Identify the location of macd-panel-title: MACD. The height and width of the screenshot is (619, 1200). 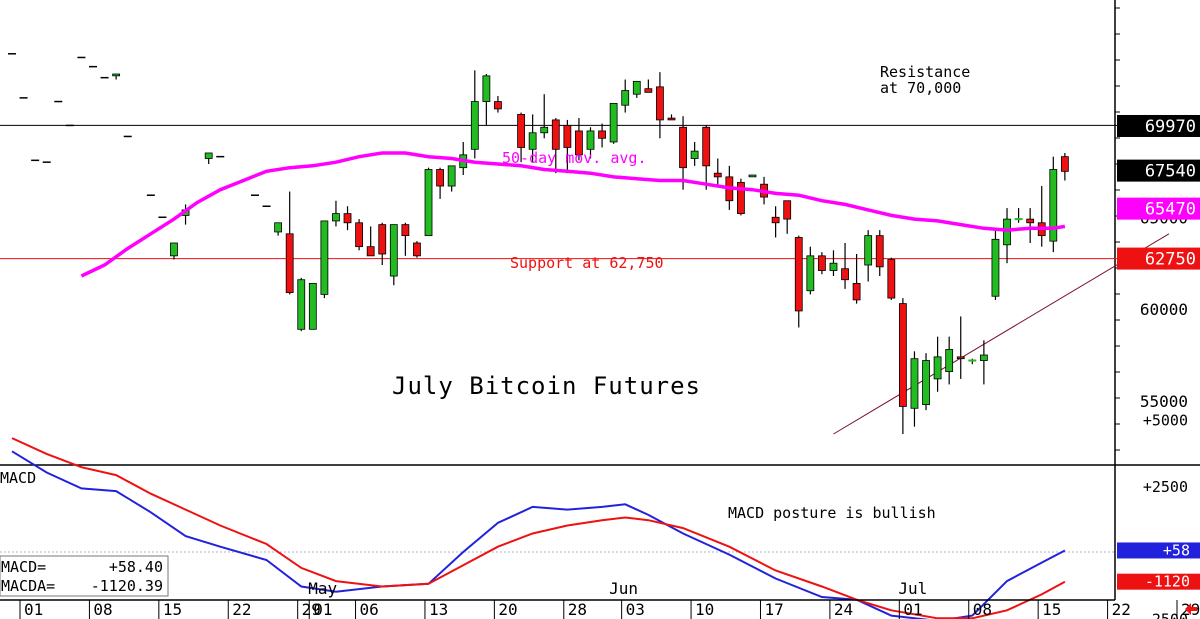
(18, 478).